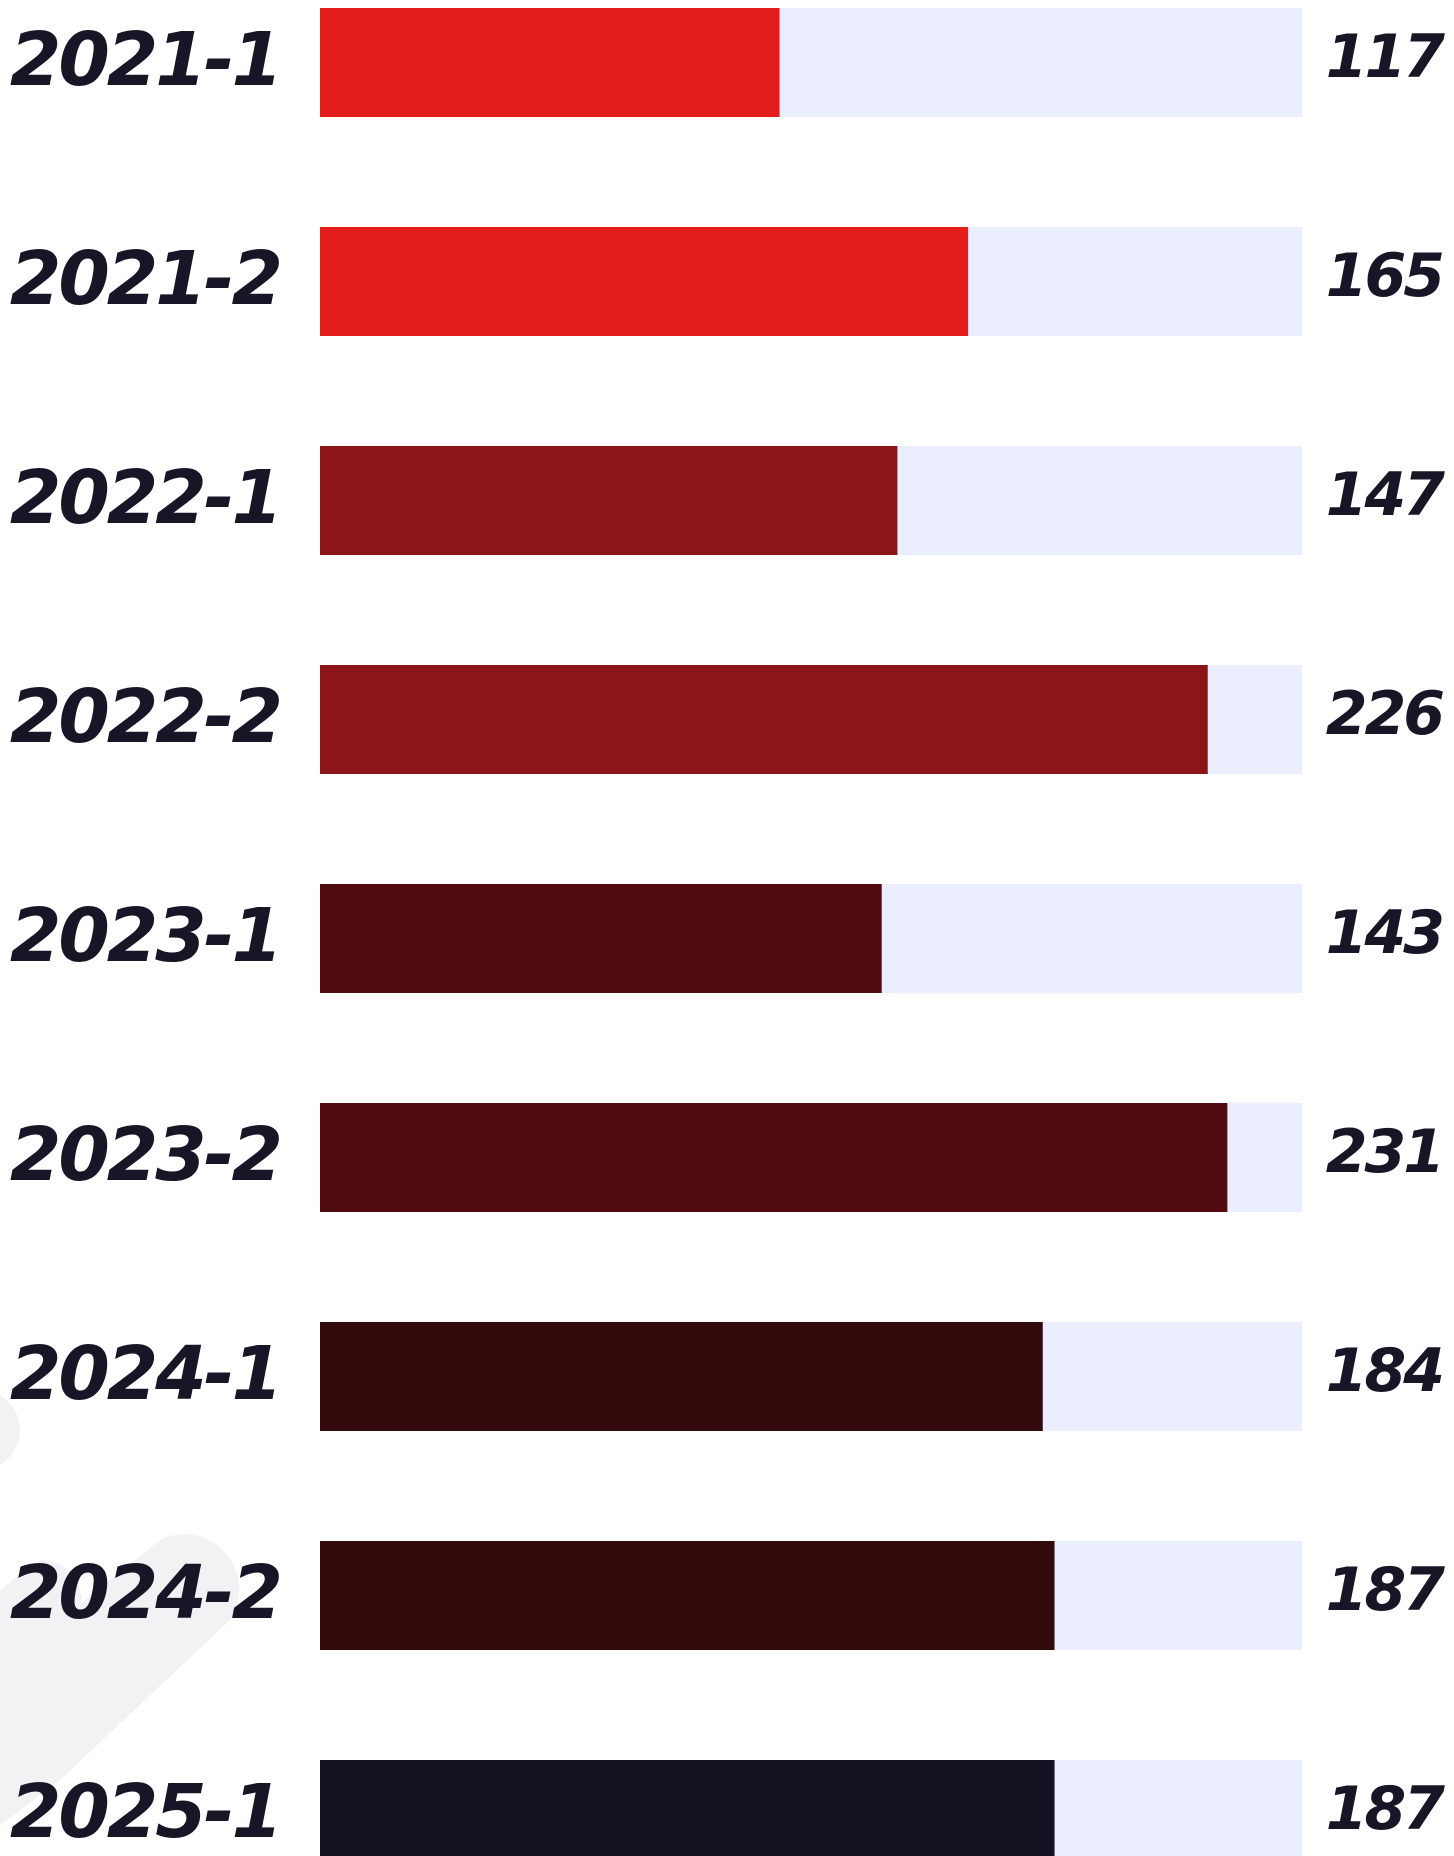 This screenshot has height=1856, width=1454. I want to click on value-label: 147, so click(1385, 495).